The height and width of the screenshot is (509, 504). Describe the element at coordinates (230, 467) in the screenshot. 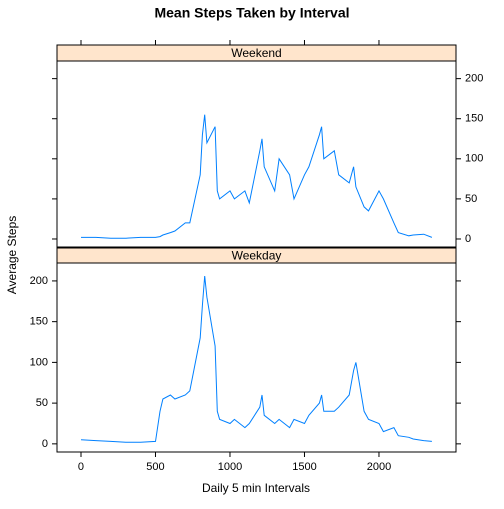

I see `x-tick-label: 1000` at that location.